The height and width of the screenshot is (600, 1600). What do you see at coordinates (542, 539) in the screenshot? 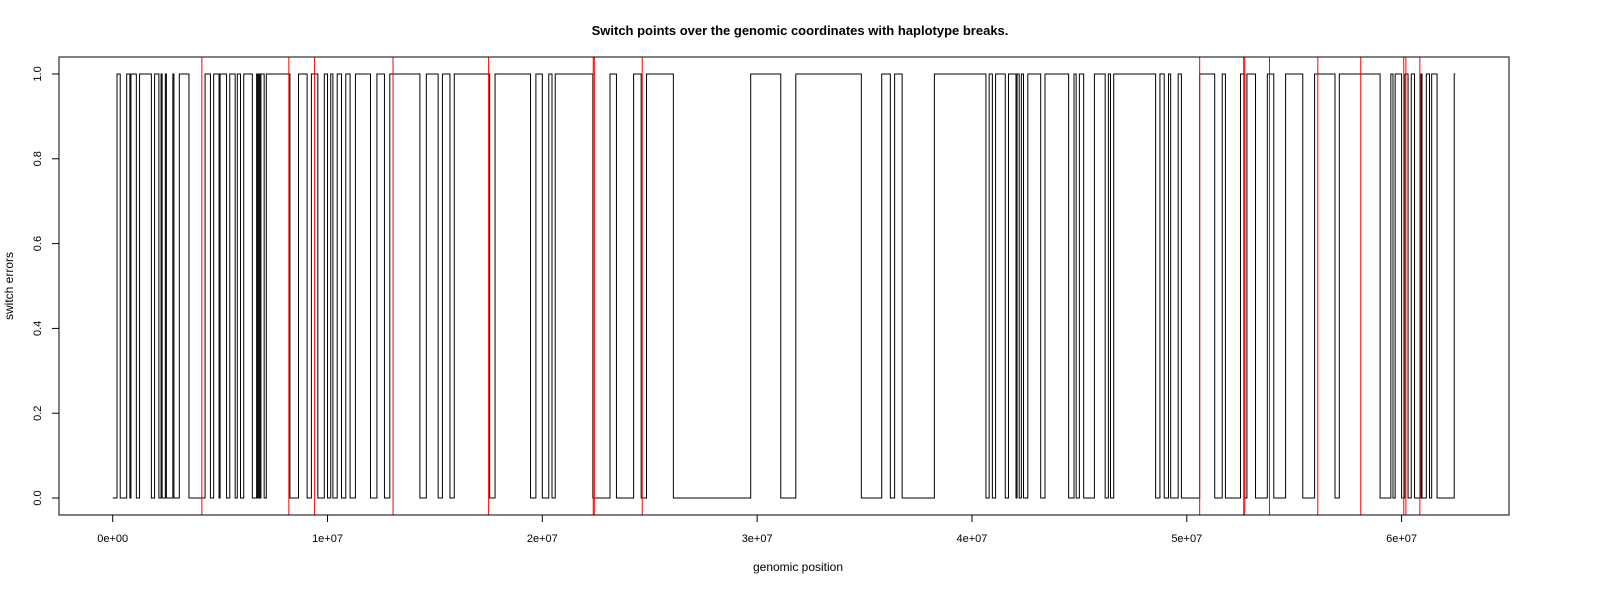
I see `x-tick-label: 2e+07` at bounding box center [542, 539].